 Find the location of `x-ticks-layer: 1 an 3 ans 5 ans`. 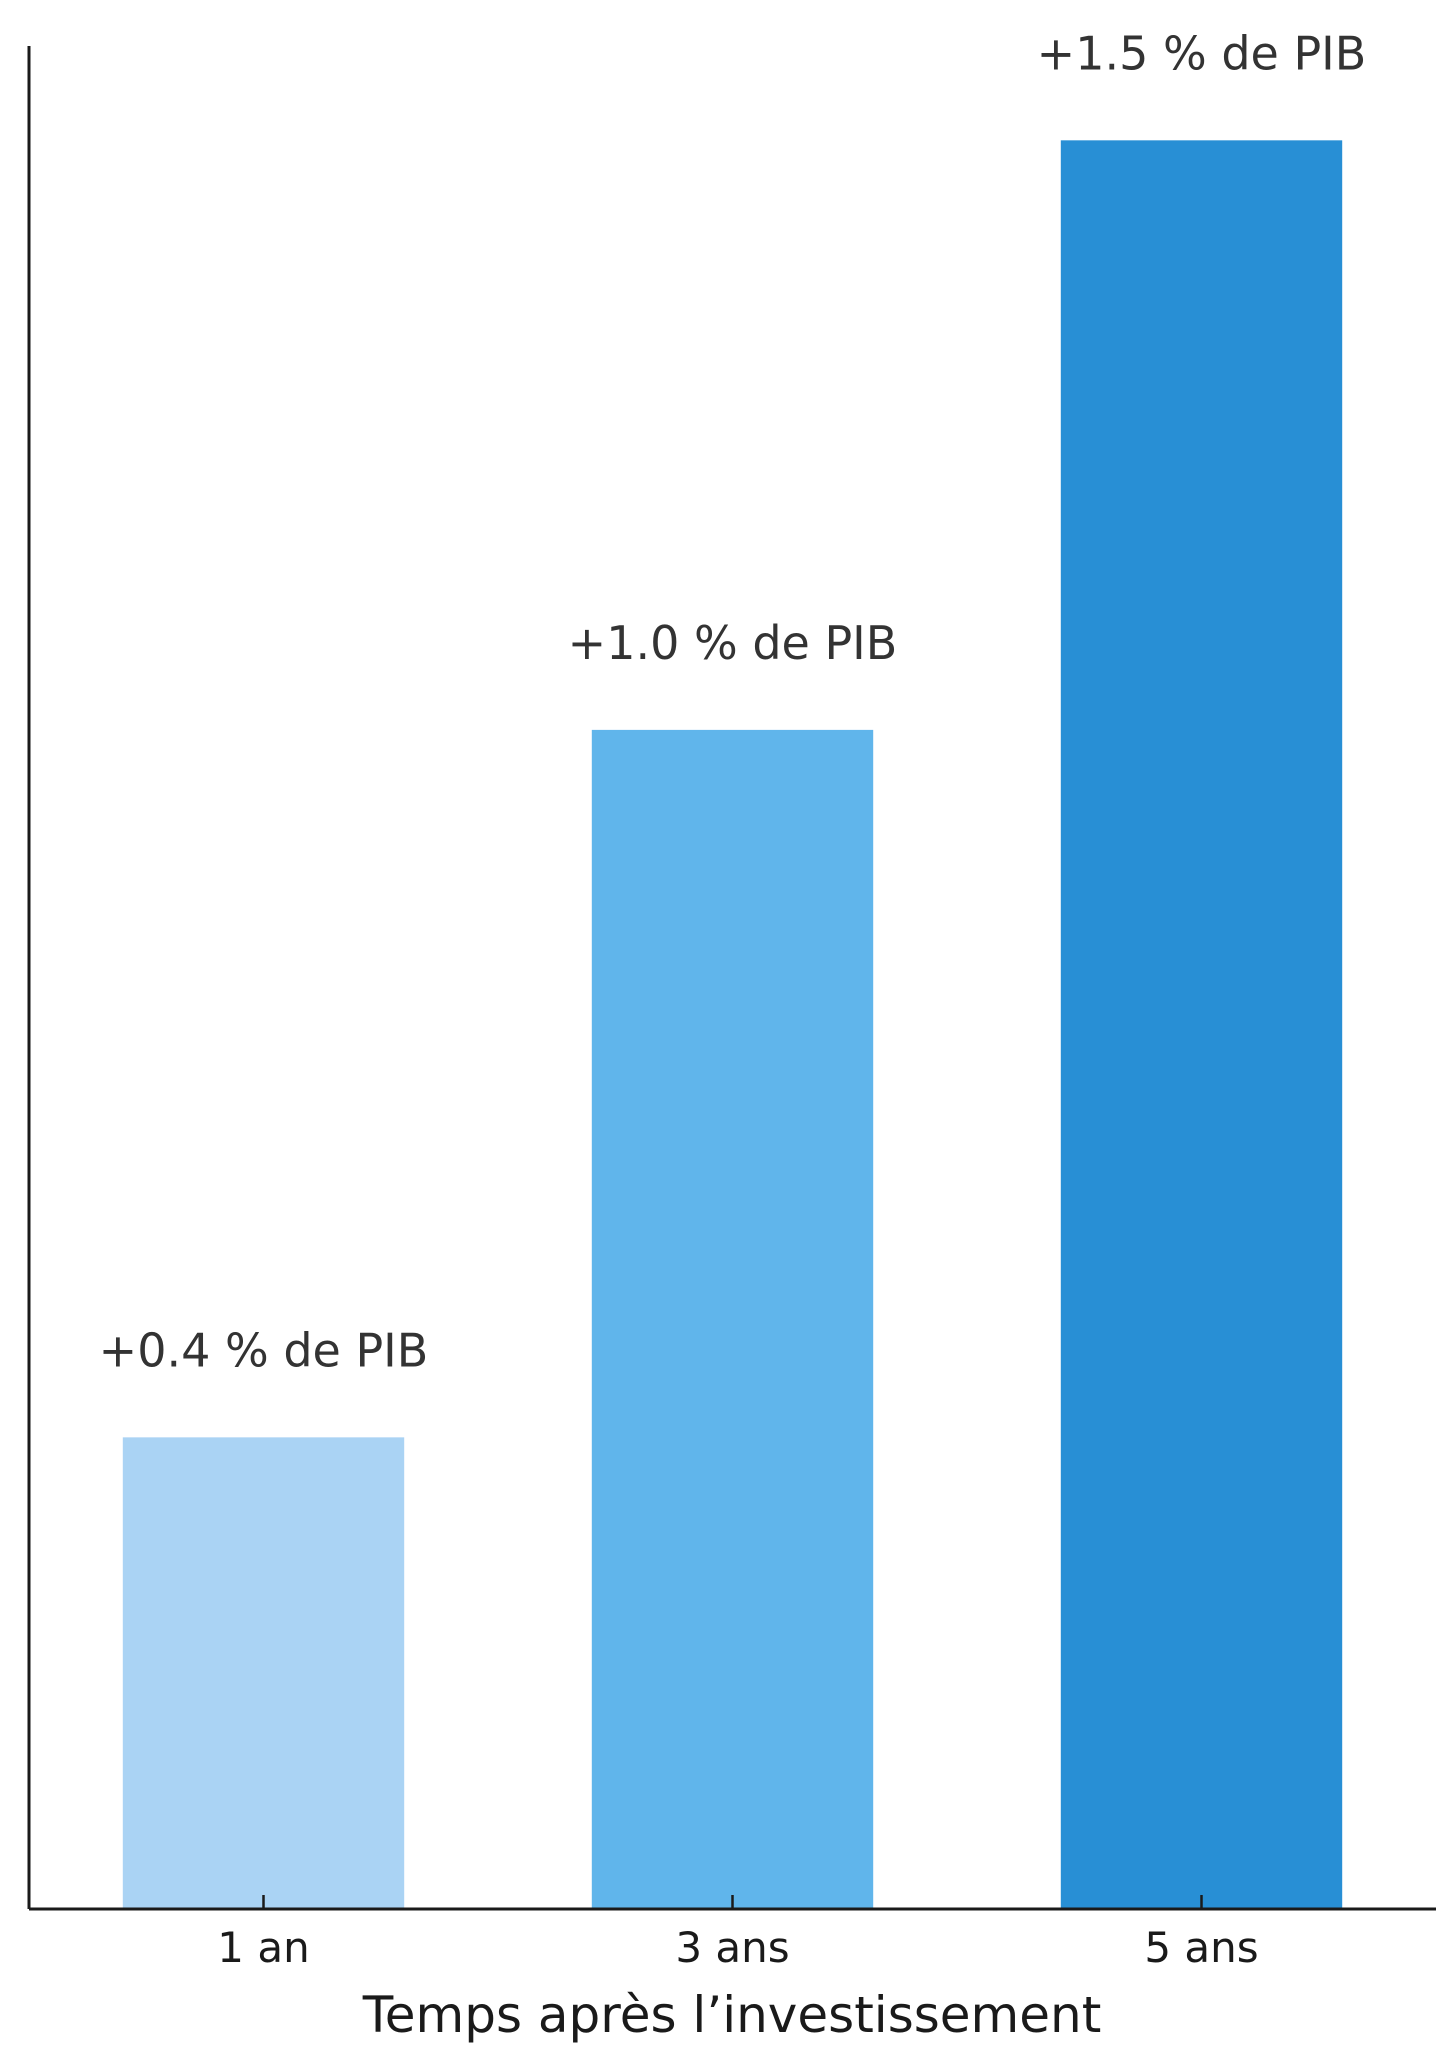

x-ticks-layer: 1 an 3 ans 5 ans is located at coordinates (738, 1933).